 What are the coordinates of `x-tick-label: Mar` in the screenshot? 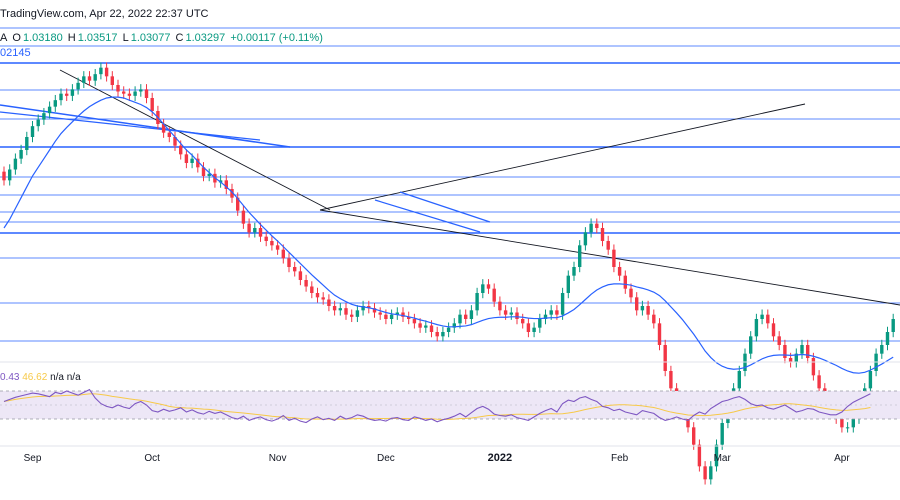 It's located at (723, 458).